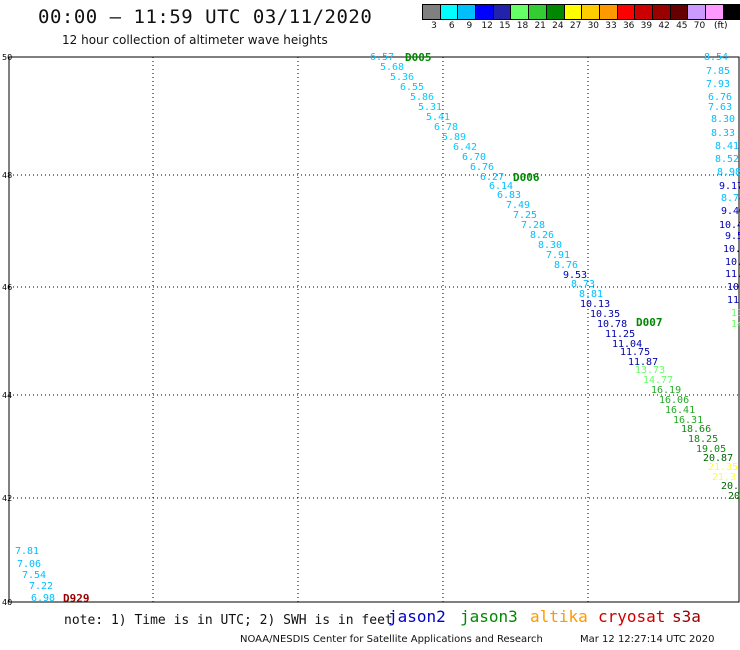 The width and height of the screenshot is (740, 650). What do you see at coordinates (474, 157) in the screenshot?
I see `wave-height-value: 6.70` at bounding box center [474, 157].